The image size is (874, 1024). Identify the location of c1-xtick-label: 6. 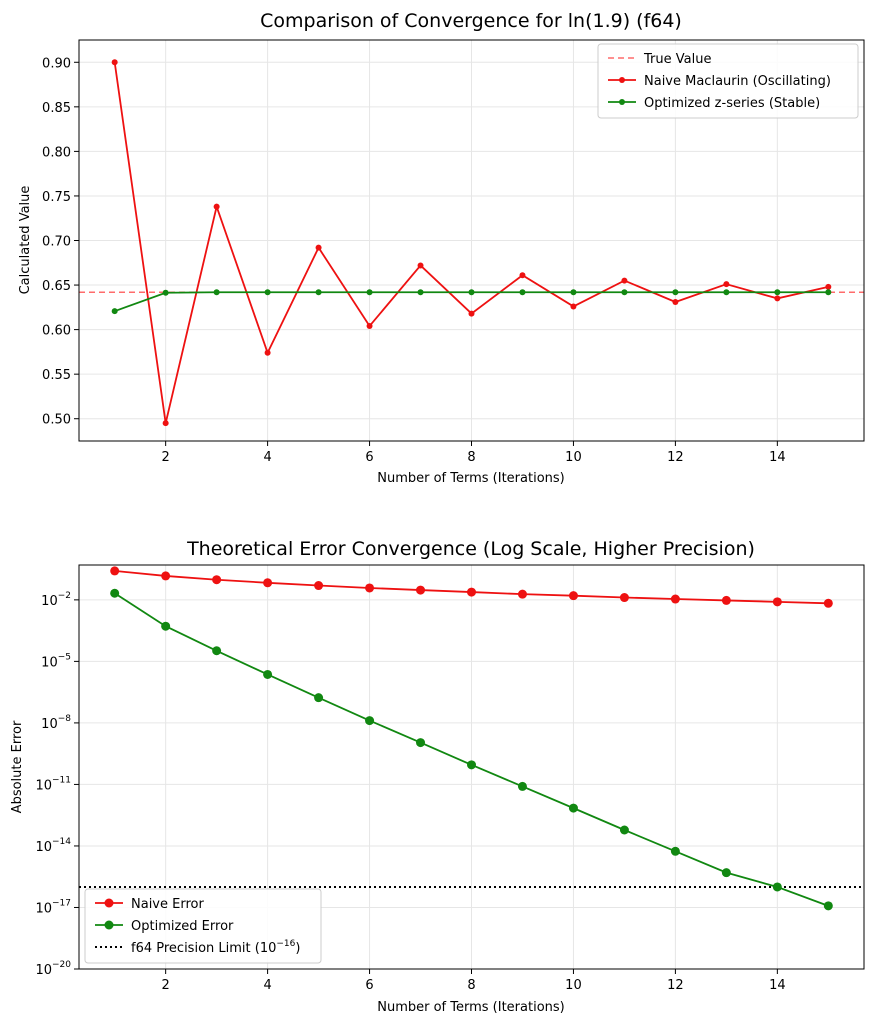
(369, 457).